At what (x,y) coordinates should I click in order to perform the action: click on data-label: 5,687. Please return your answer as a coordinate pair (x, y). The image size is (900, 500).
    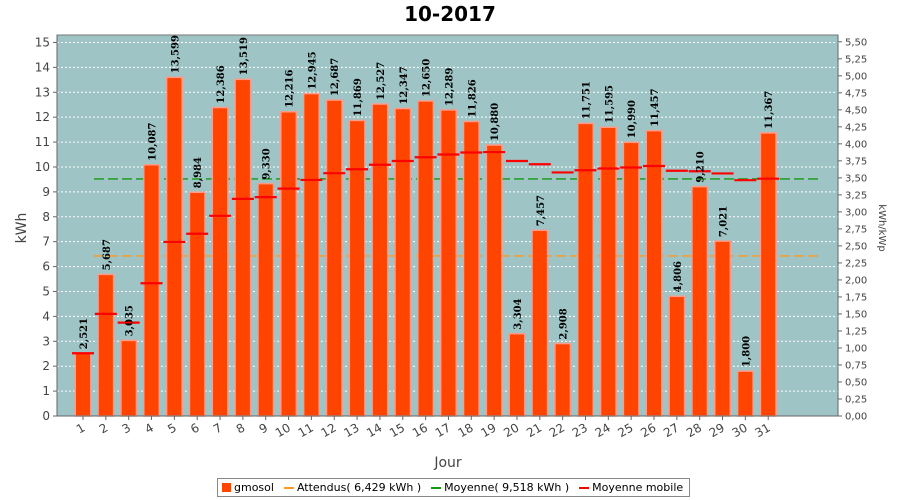
    Looking at the image, I should click on (107, 254).